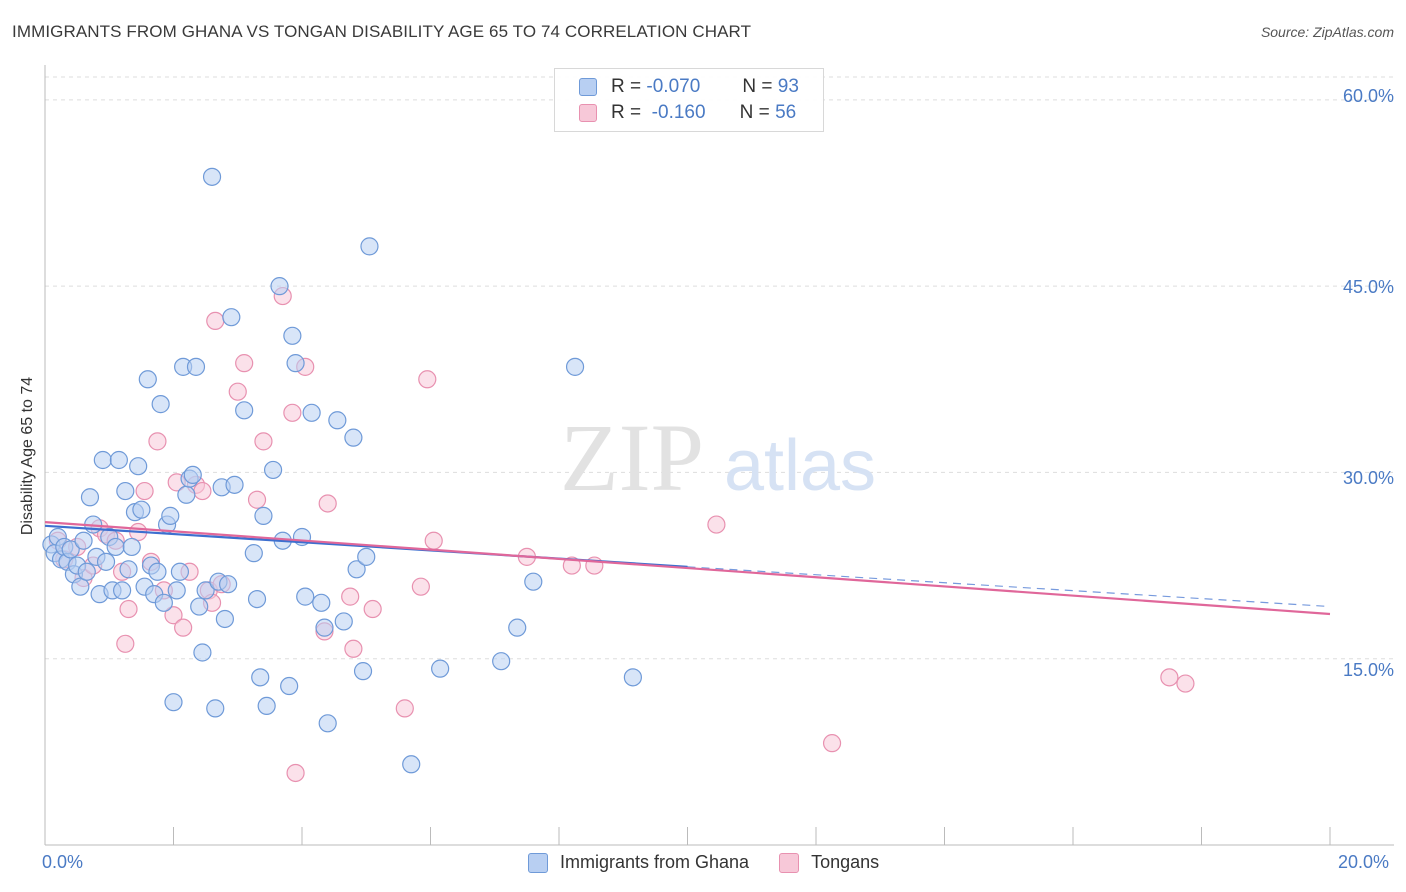 The image size is (1406, 892). I want to click on legend-item-ghana: Immigrants from Ghana, so click(638, 862).